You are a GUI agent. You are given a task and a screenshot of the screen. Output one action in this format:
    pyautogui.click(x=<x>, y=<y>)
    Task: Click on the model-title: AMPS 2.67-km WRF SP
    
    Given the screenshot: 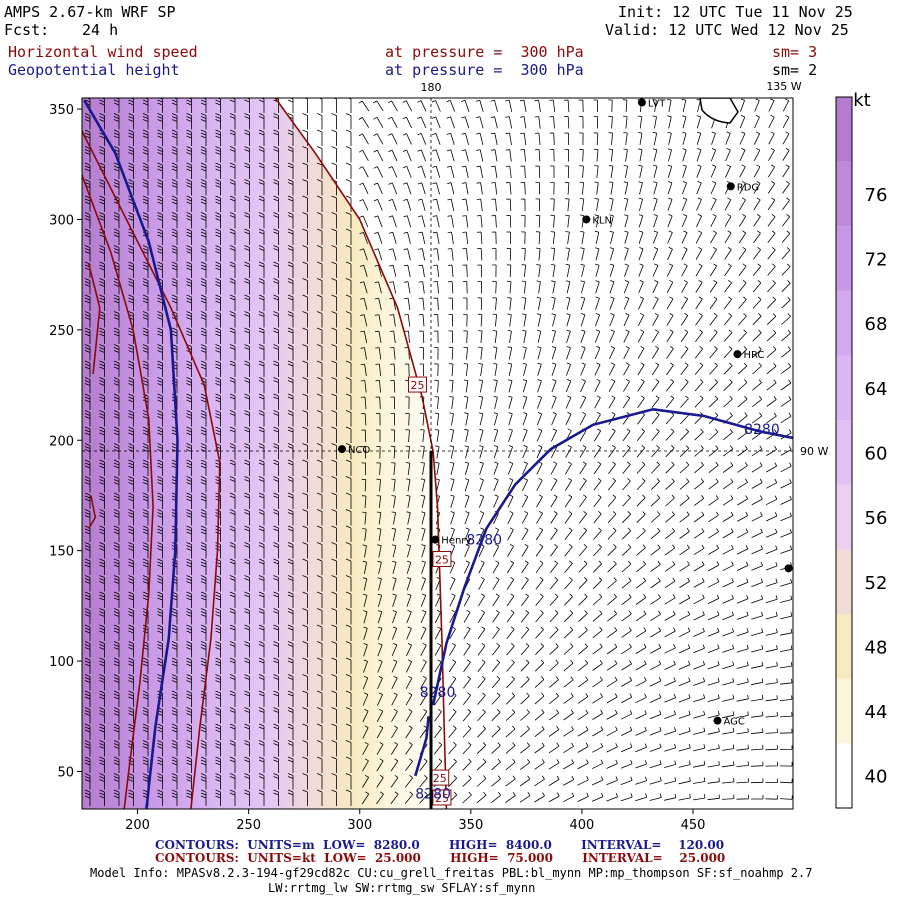 What is the action you would take?
    pyautogui.click(x=90, y=12)
    